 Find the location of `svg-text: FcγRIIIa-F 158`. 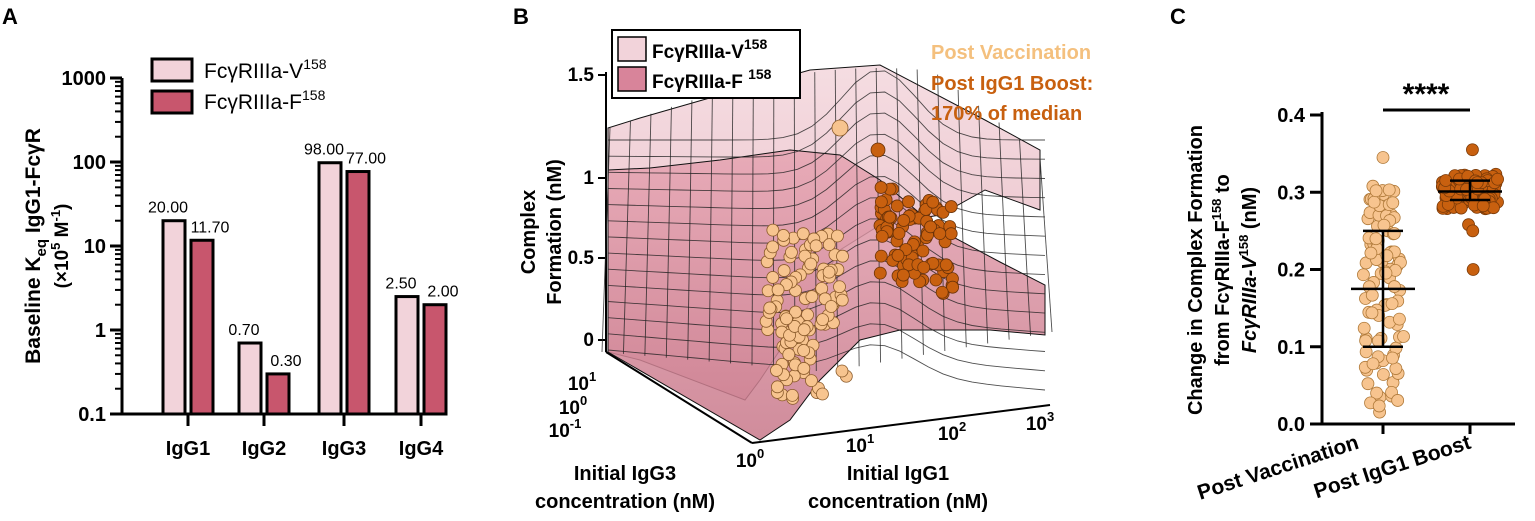

svg-text: FcγRIIIa-F 158 is located at coordinates (712, 79).